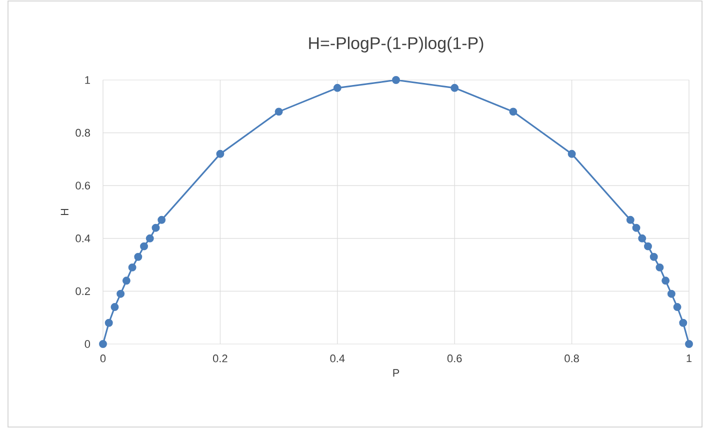 Image resolution: width=703 pixels, height=428 pixels. I want to click on x-tick-label: 1, so click(689, 358).